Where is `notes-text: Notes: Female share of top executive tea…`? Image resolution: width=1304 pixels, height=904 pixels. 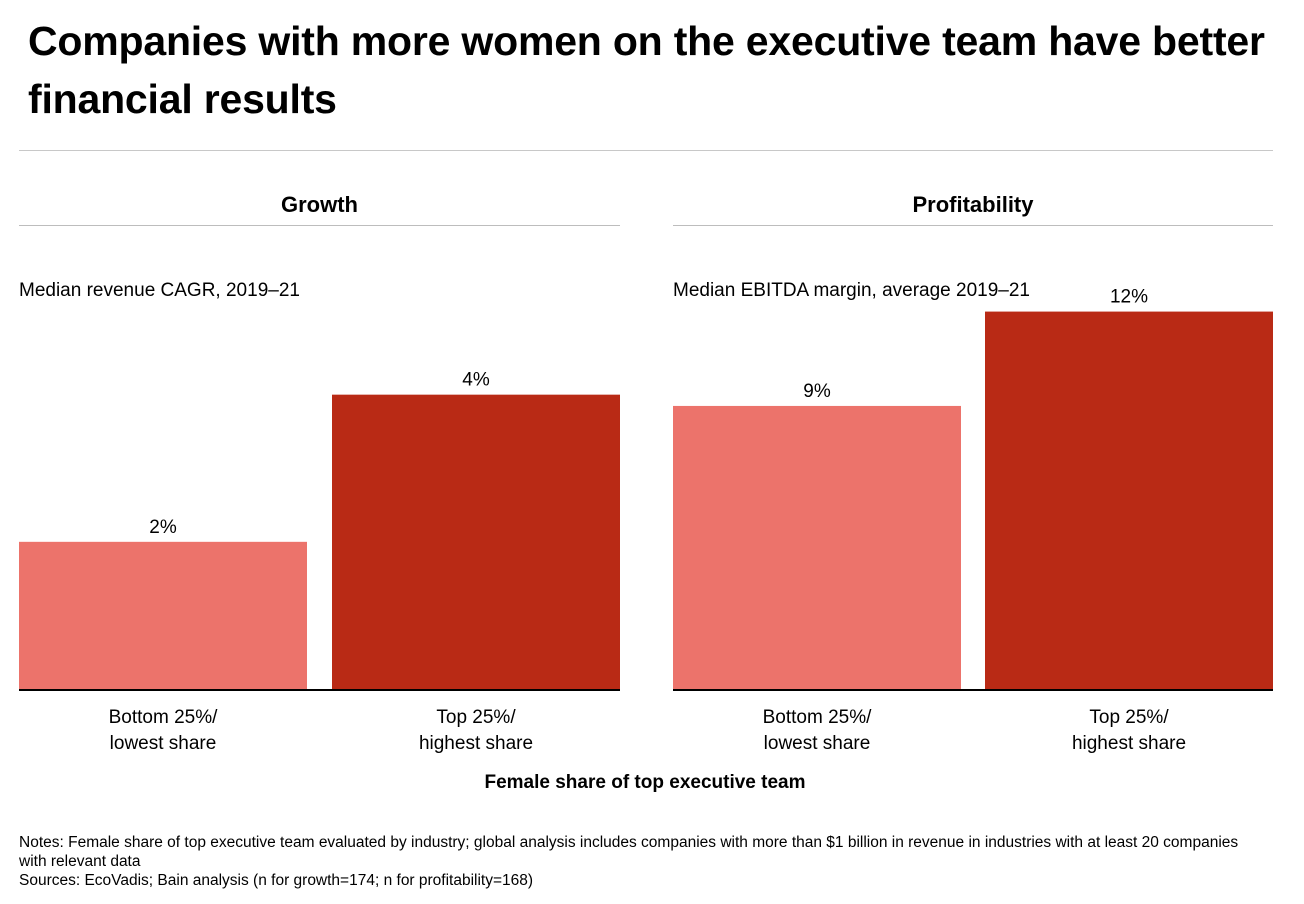
notes-text: Notes: Female share of top executive tea… is located at coordinates (629, 852).